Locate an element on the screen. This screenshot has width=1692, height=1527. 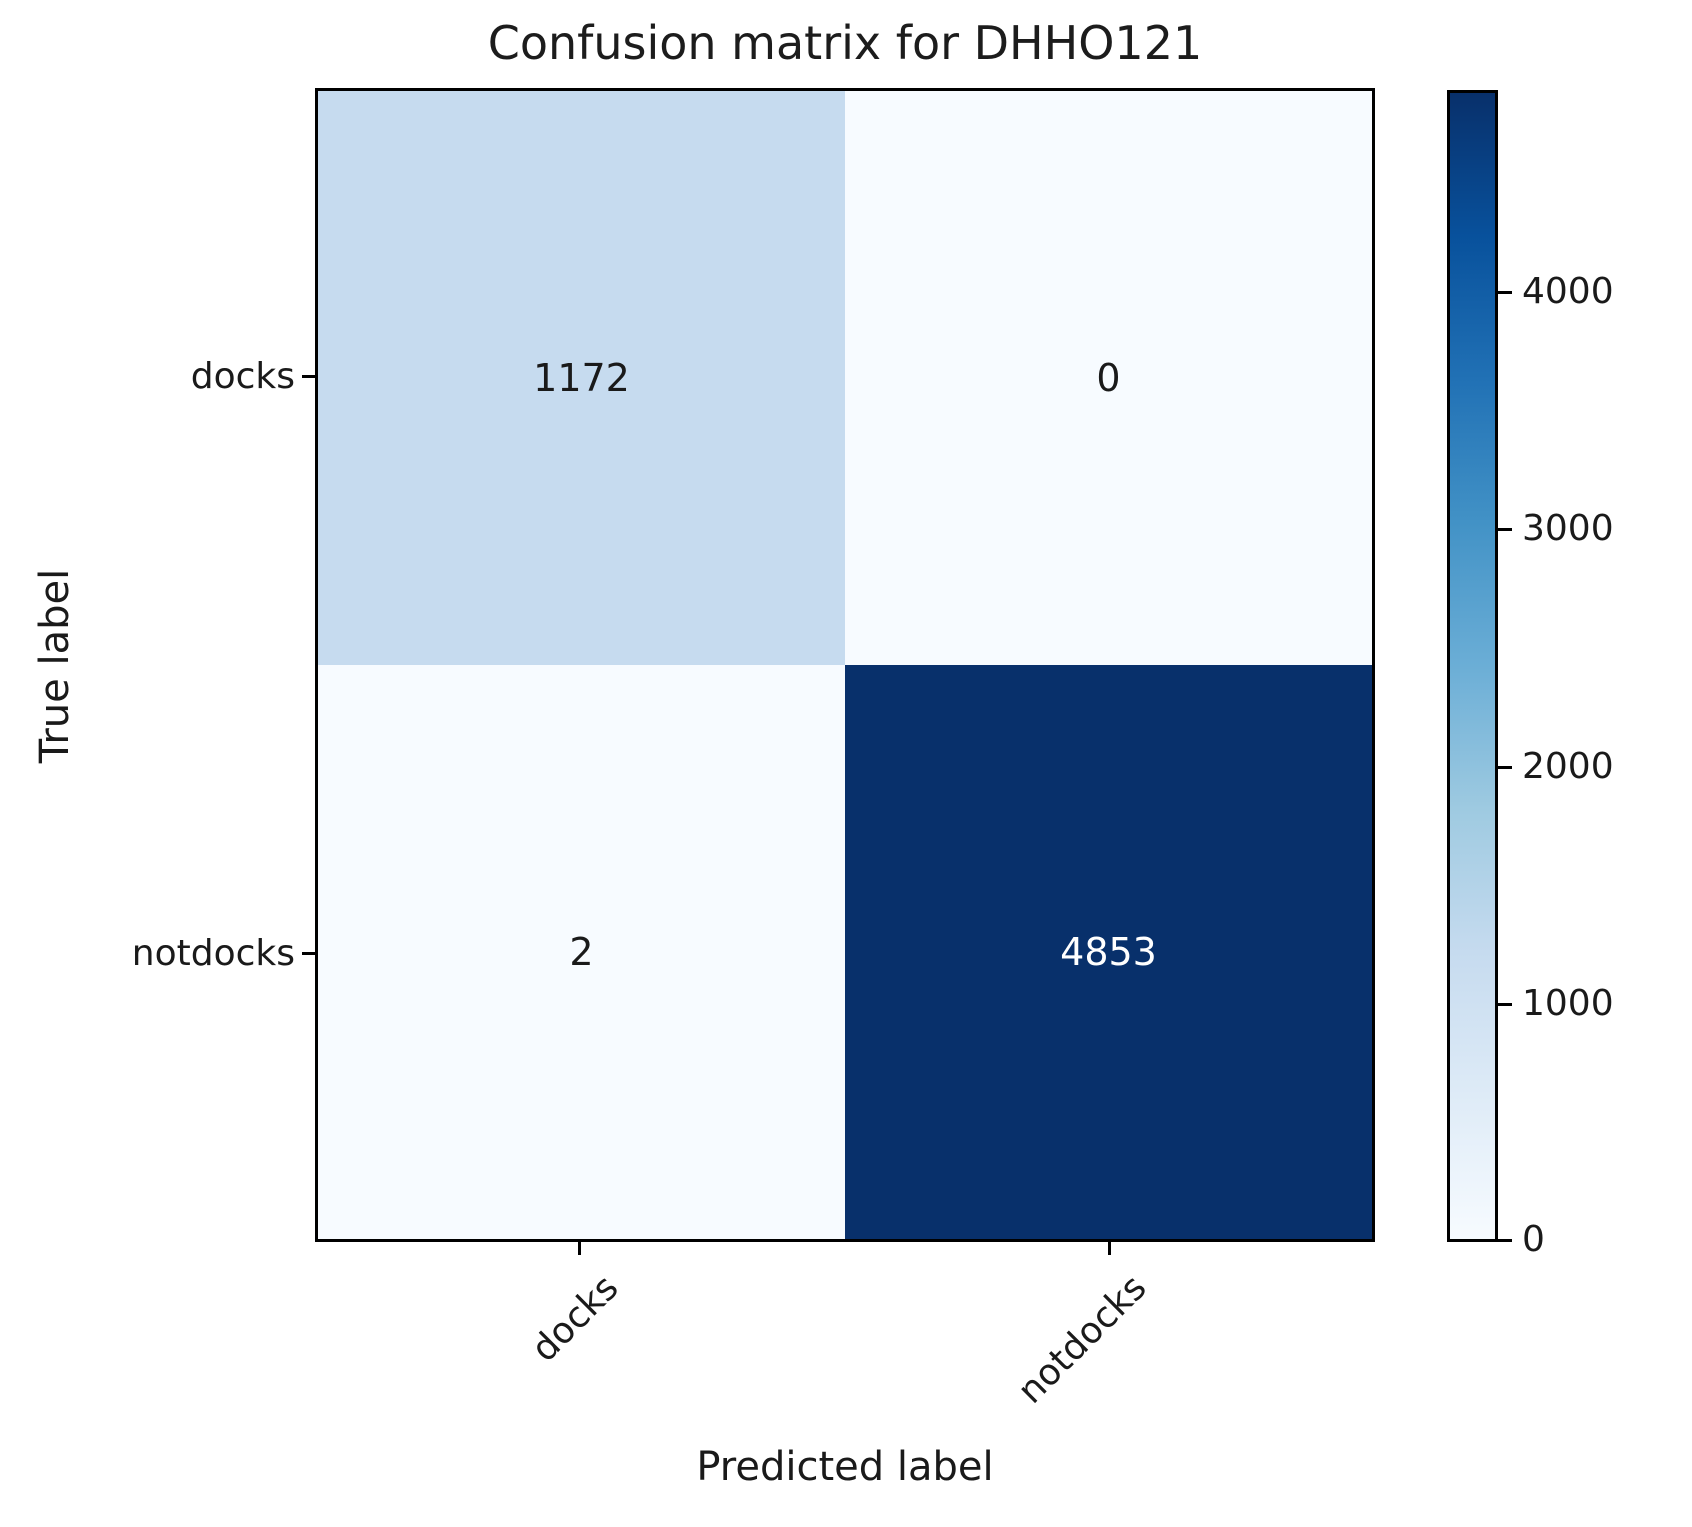
y-axis-title: True label is located at coordinates (55, 666).